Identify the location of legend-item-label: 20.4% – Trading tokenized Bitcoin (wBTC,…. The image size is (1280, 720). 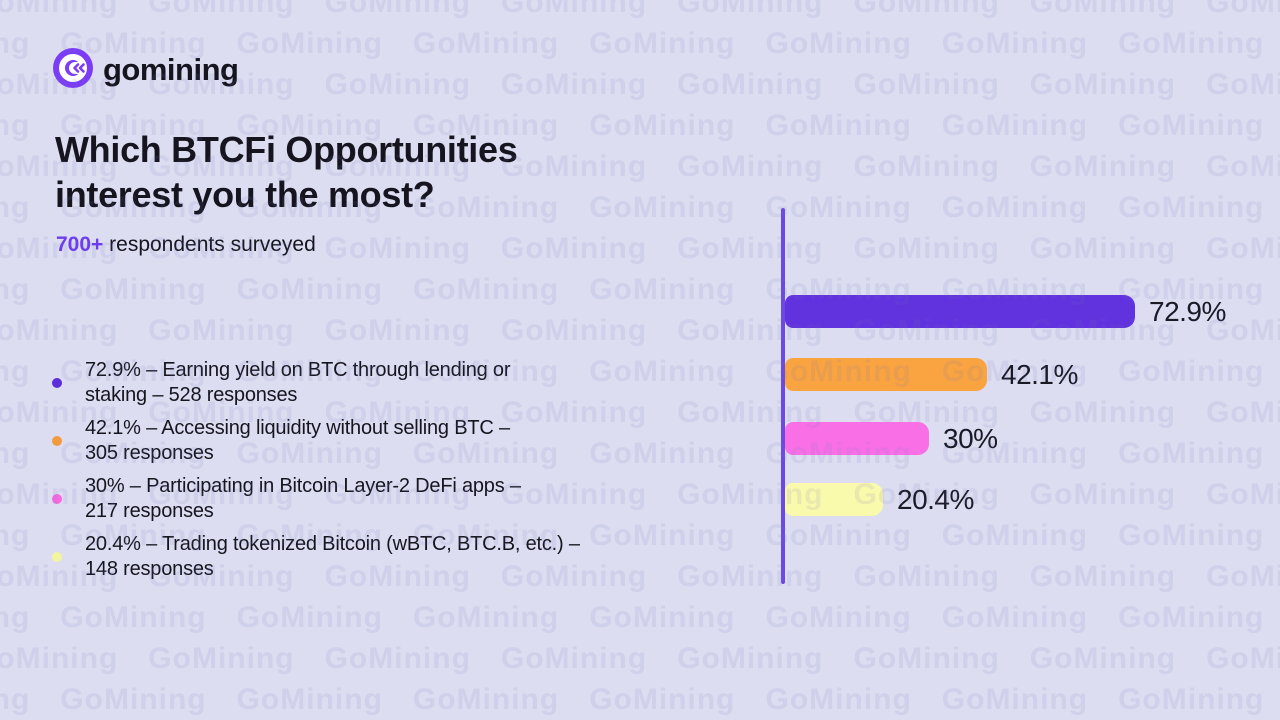
(332, 556).